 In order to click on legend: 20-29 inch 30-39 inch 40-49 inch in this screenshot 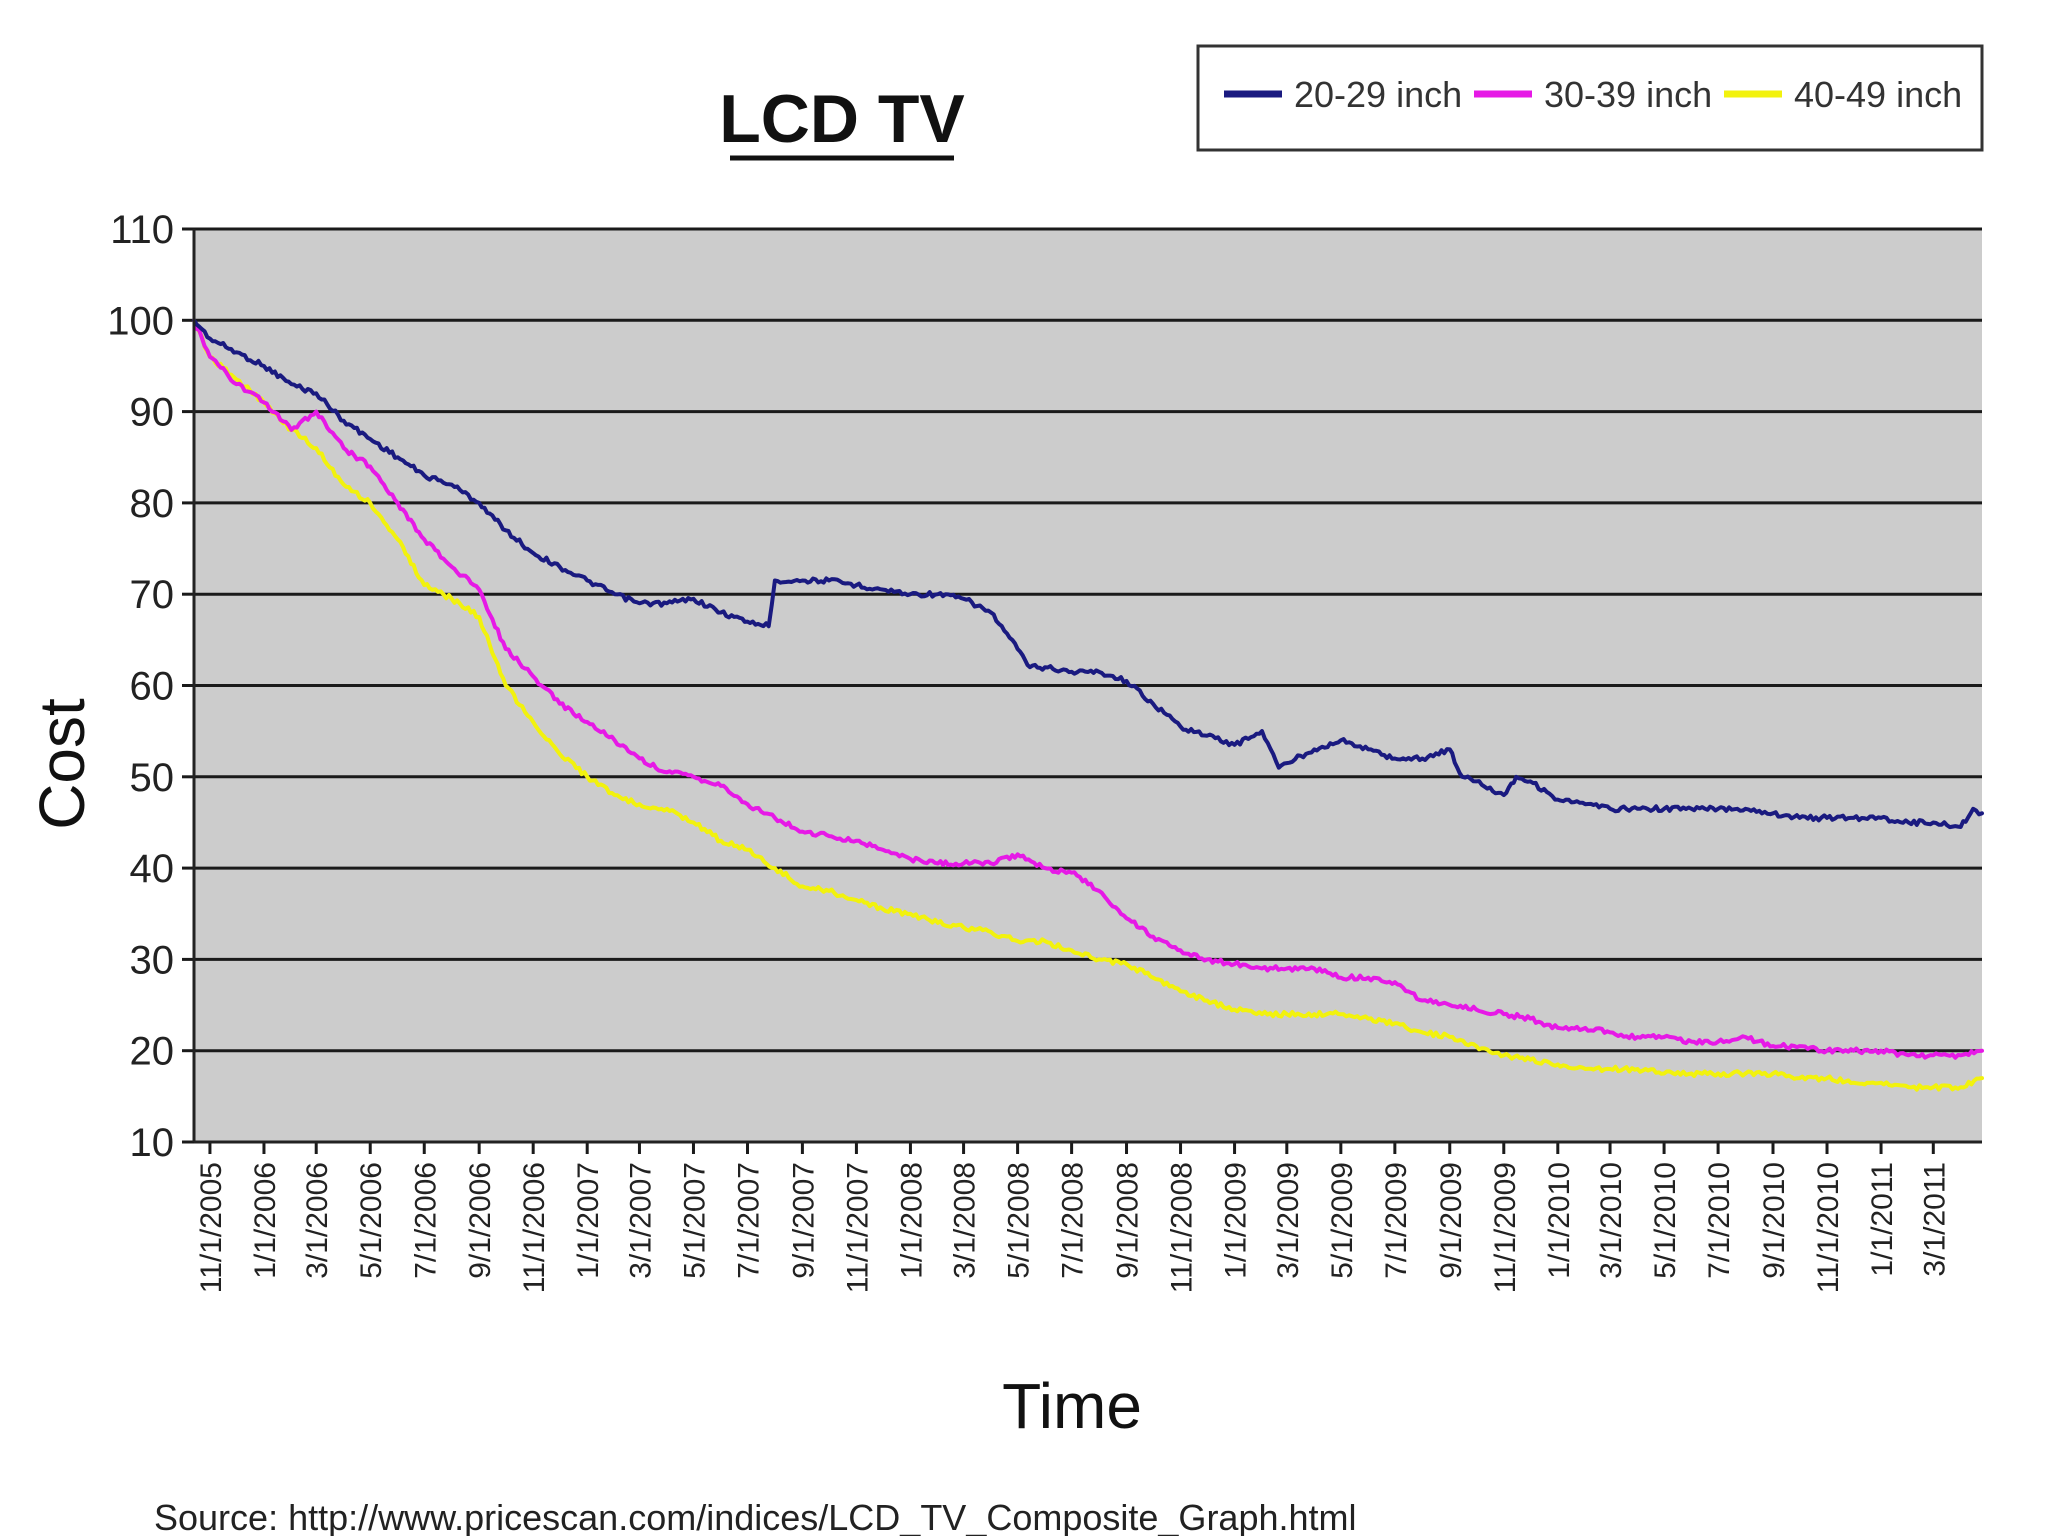, I will do `click(1590, 98)`.